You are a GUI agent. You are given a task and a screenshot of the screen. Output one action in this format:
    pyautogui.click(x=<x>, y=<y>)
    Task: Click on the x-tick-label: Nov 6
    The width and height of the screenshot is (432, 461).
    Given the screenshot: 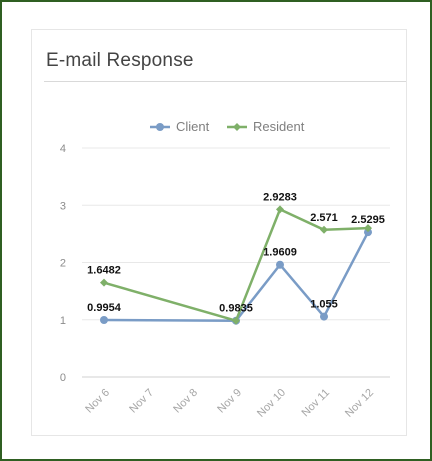 What is the action you would take?
    pyautogui.click(x=97, y=401)
    